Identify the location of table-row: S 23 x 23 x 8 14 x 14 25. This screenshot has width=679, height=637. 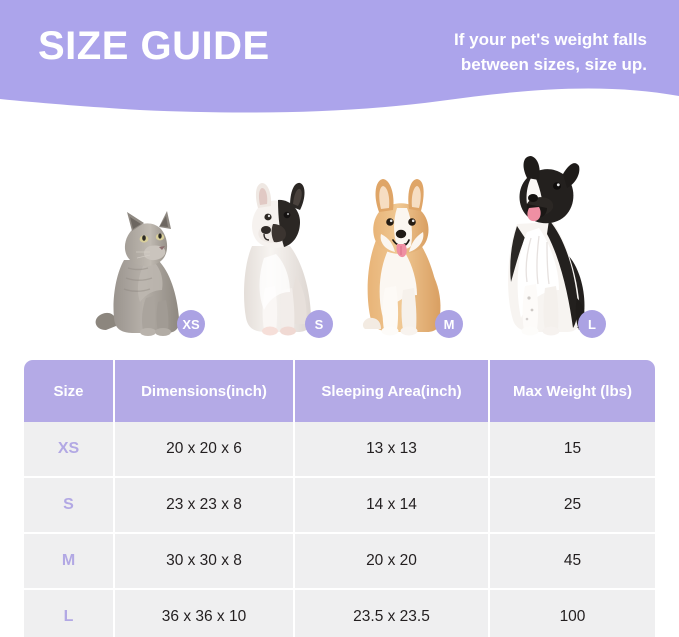
(339, 506).